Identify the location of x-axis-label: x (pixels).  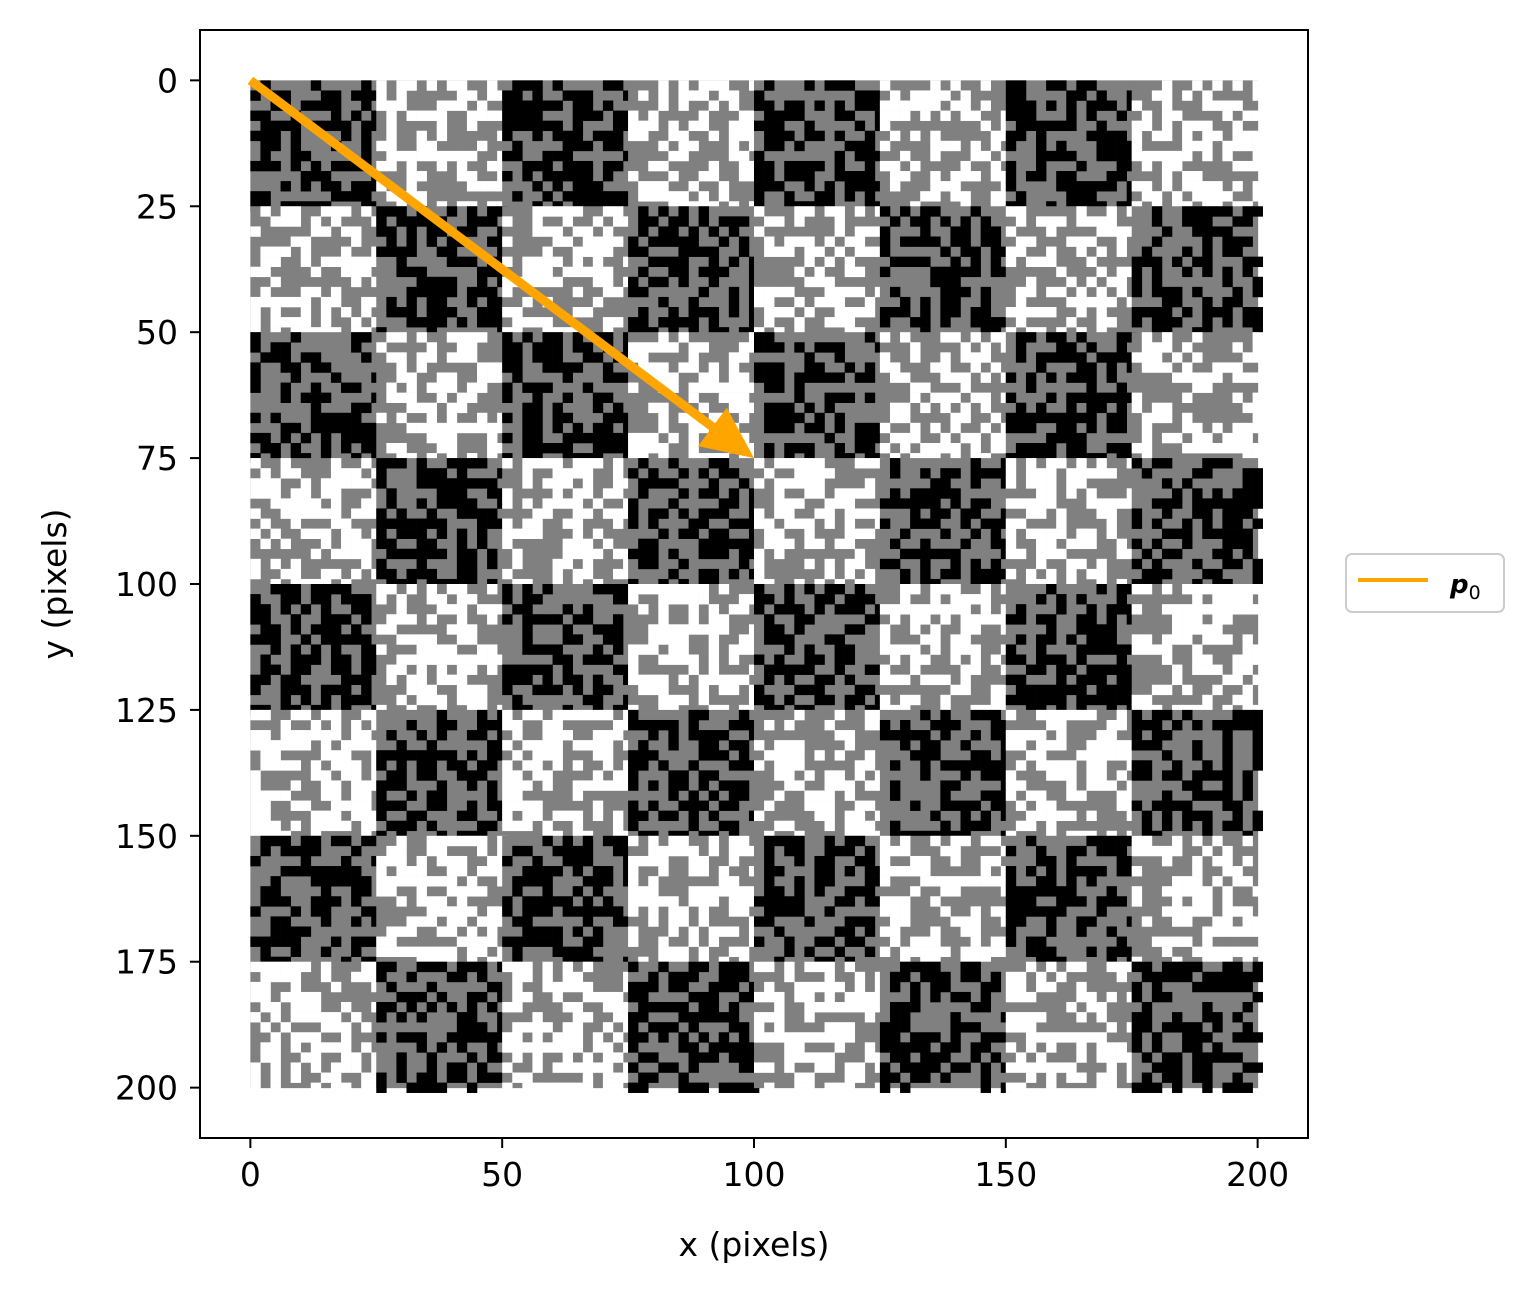
(753, 1244).